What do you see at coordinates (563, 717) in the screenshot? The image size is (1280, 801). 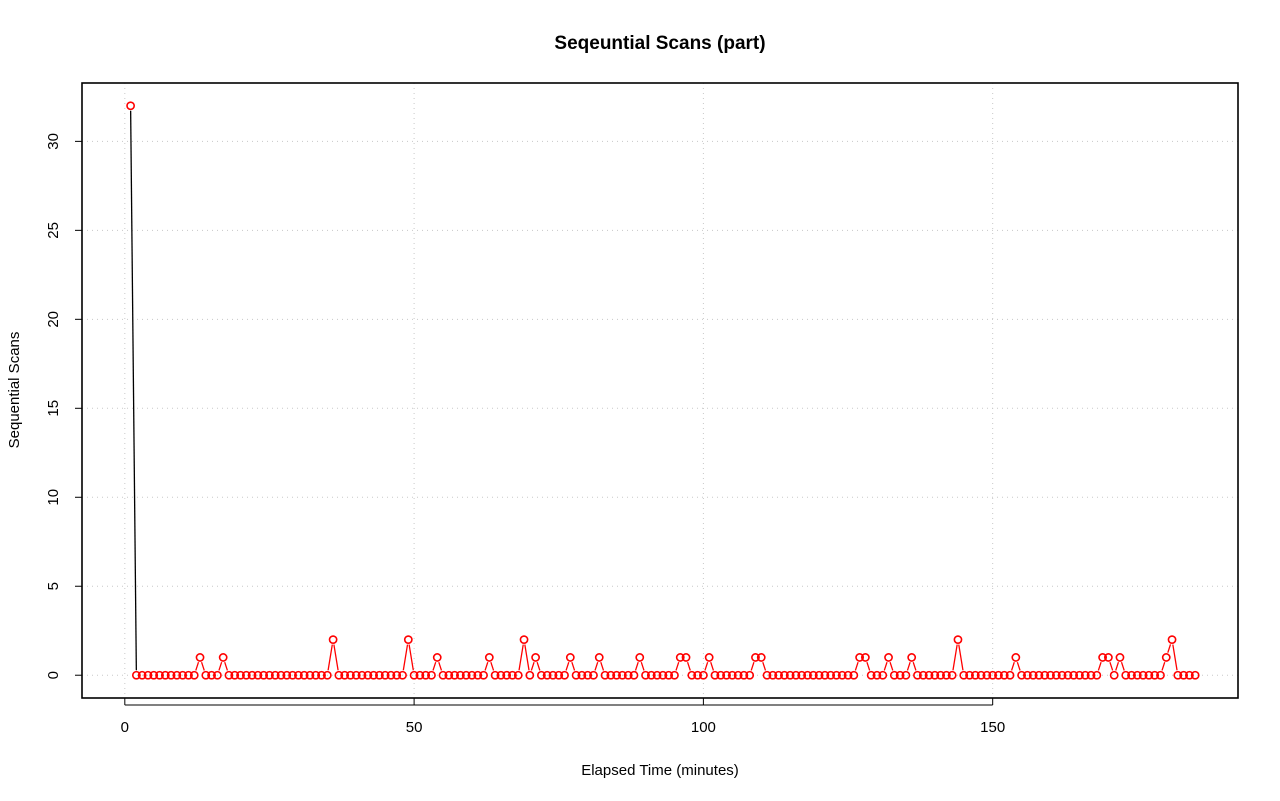 I see `x-axis: 0 50 100 150` at bounding box center [563, 717].